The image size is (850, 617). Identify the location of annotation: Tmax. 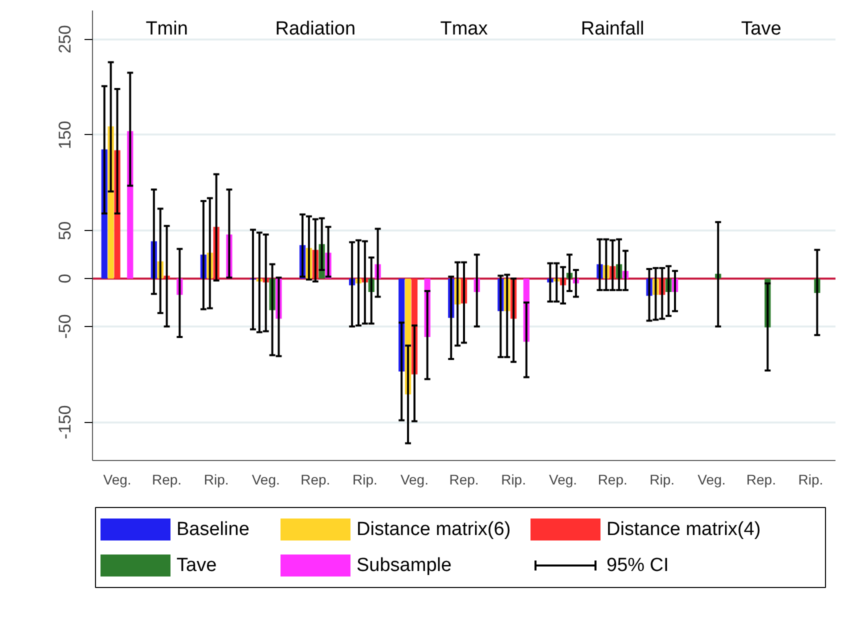
(464, 29).